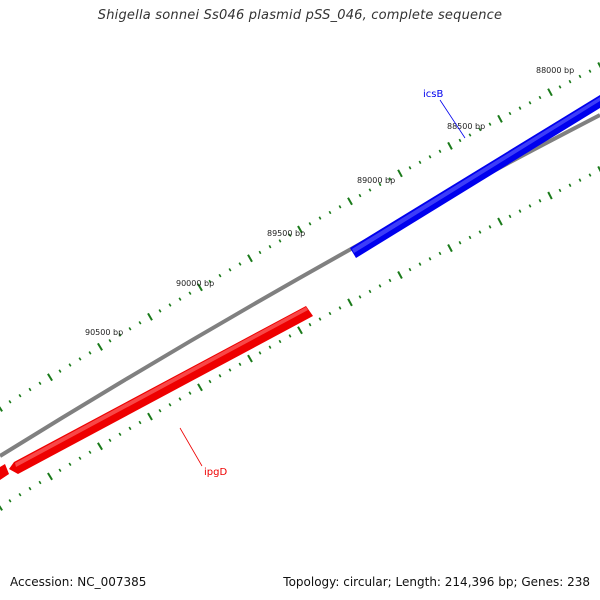 This screenshot has height=600, width=600. I want to click on gene-label-icsb: icsB, so click(433, 94).